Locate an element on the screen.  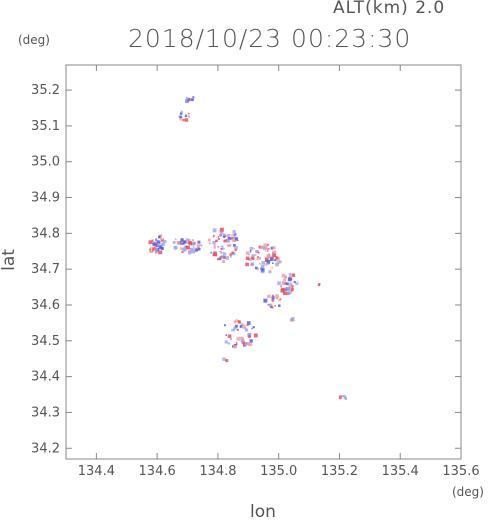
y-tick-label: 34.5 is located at coordinates (45, 341).